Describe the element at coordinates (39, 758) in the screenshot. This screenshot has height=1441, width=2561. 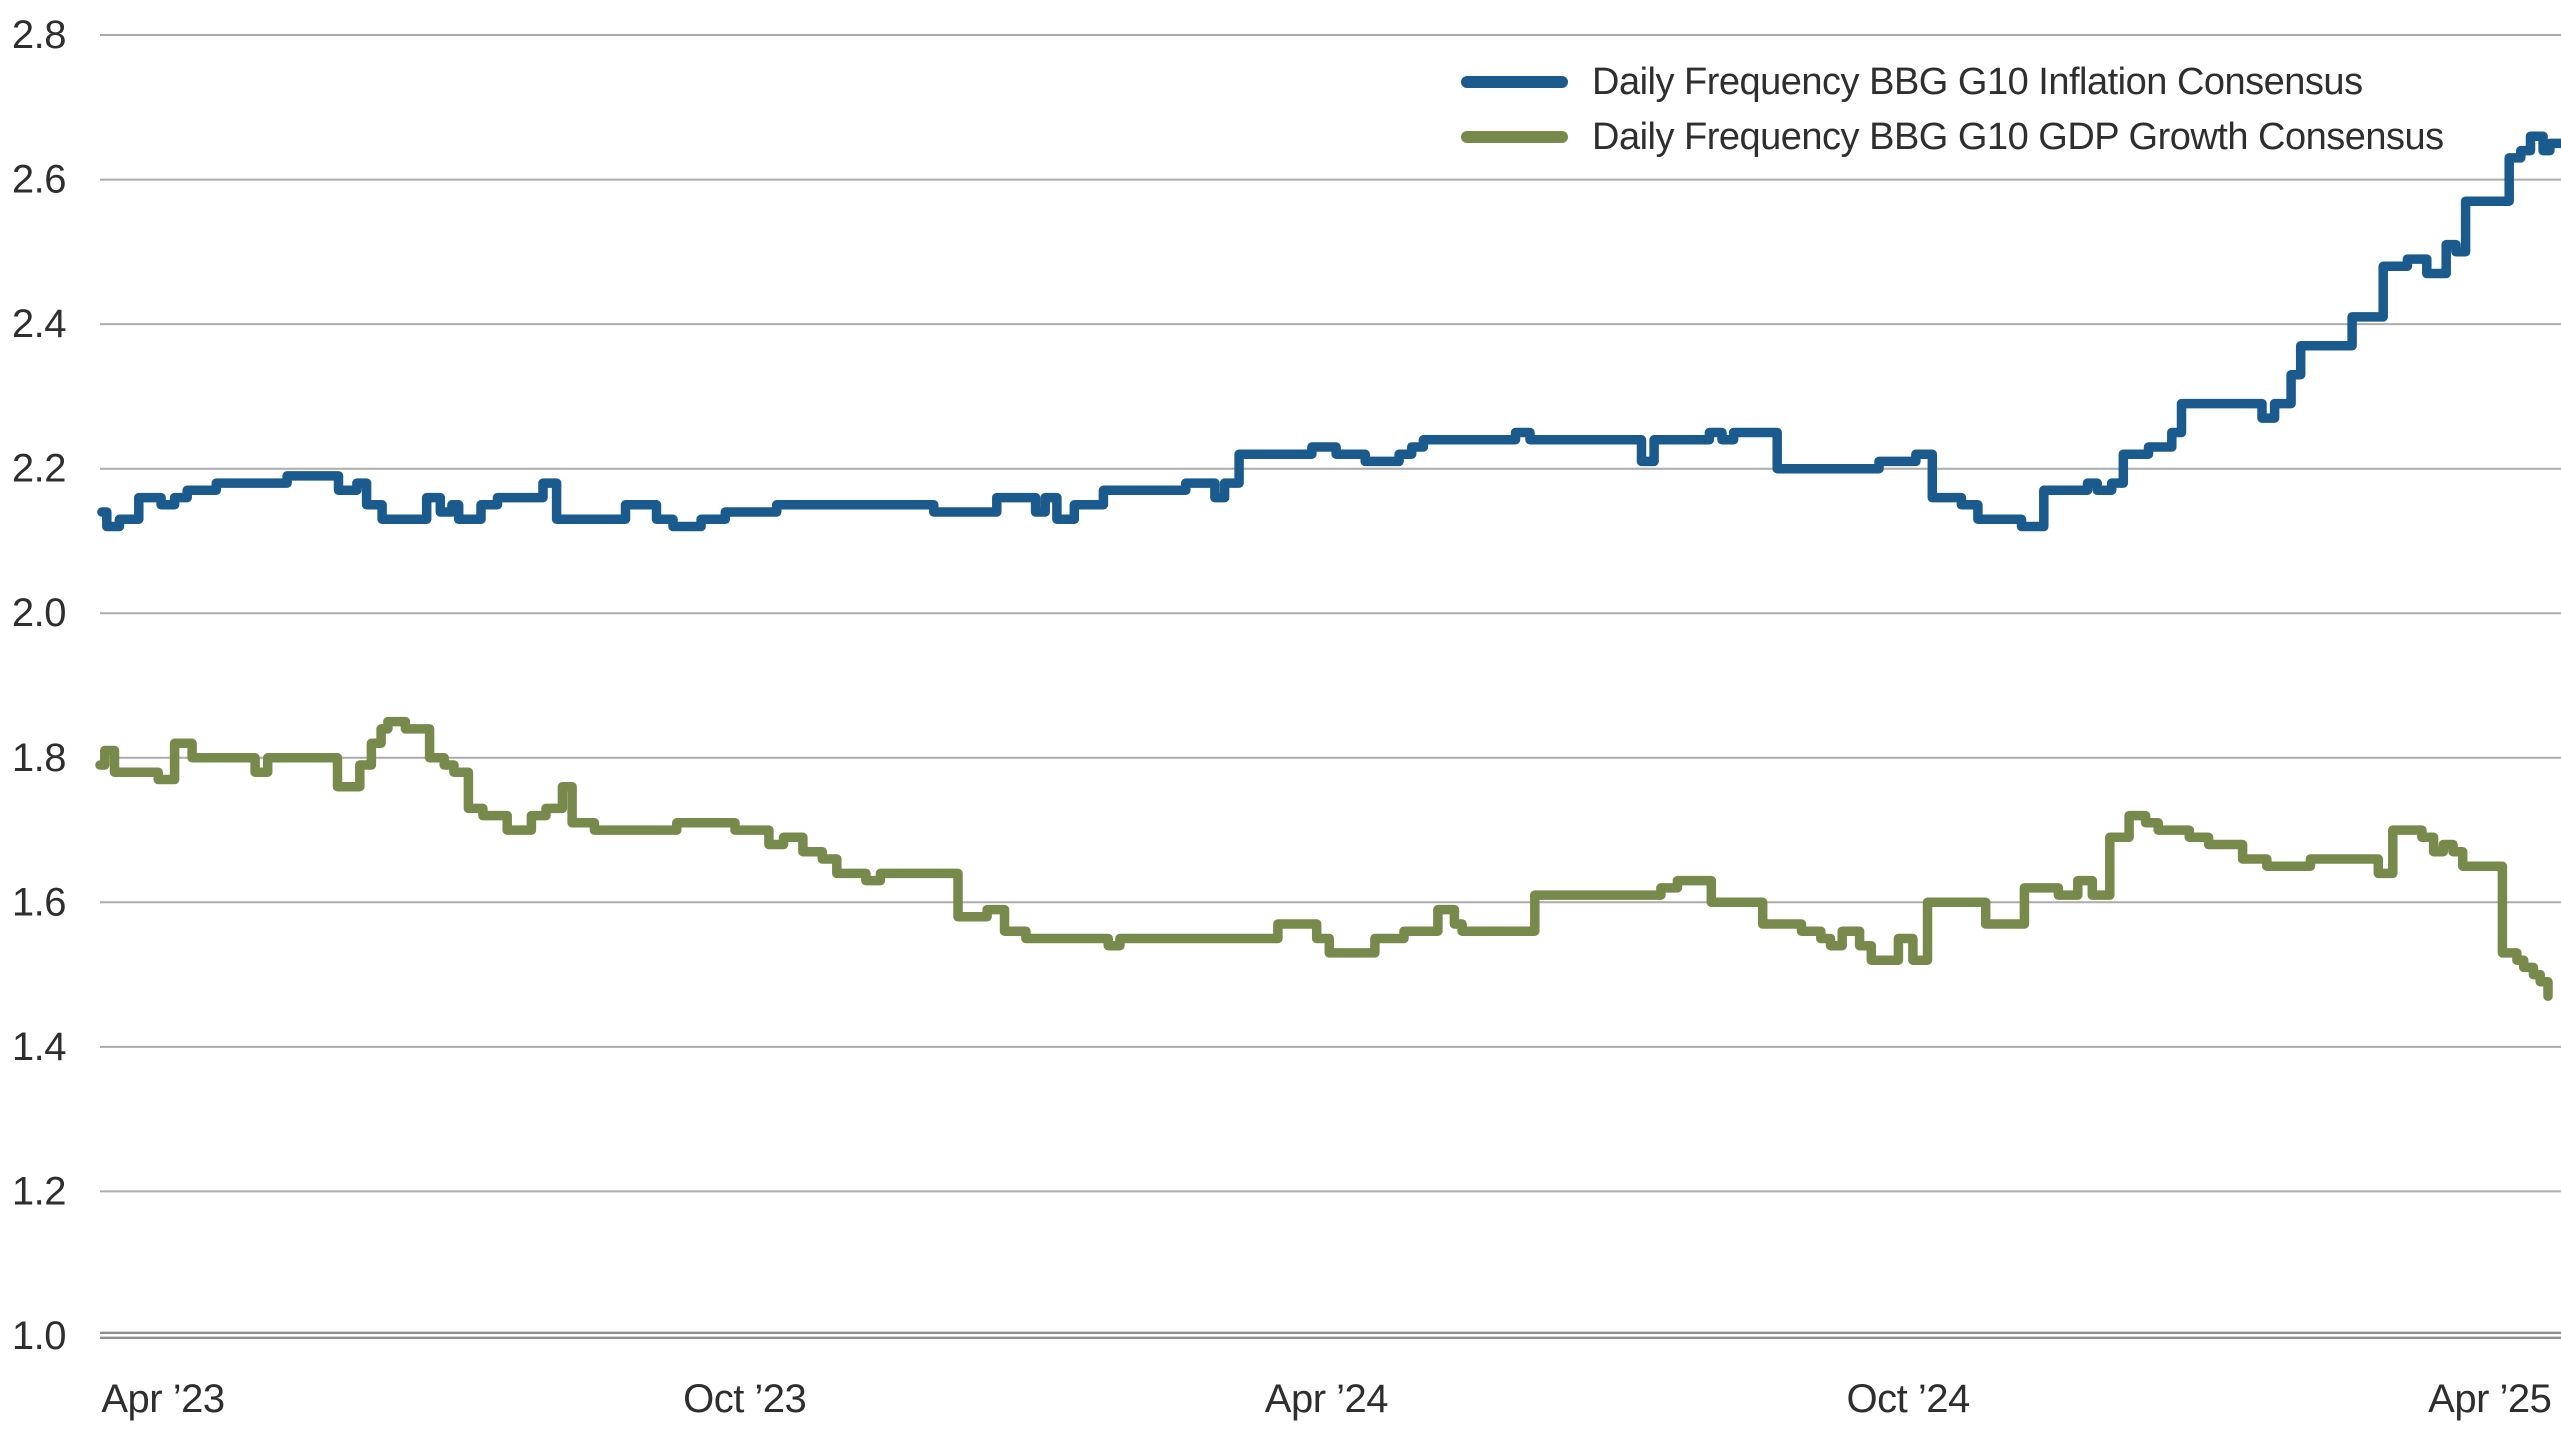
I see `y-tick-label: 1.8` at that location.